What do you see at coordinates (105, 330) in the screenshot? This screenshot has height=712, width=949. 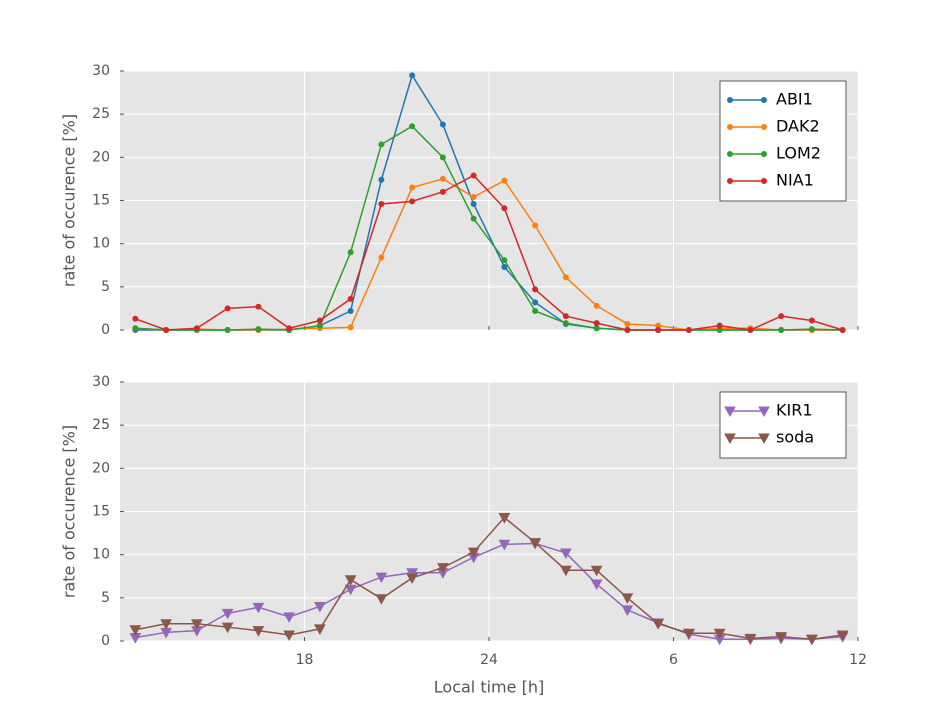 I see `y-tick-label: 0` at bounding box center [105, 330].